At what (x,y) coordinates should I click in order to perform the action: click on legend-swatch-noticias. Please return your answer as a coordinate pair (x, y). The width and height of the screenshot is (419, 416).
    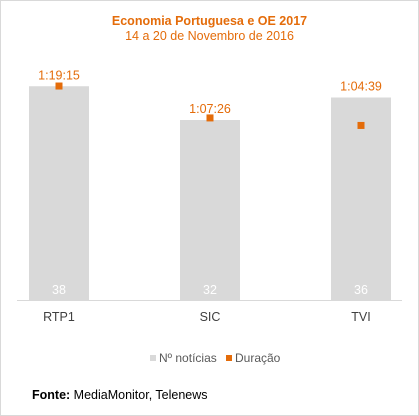
    Looking at the image, I should click on (153, 358).